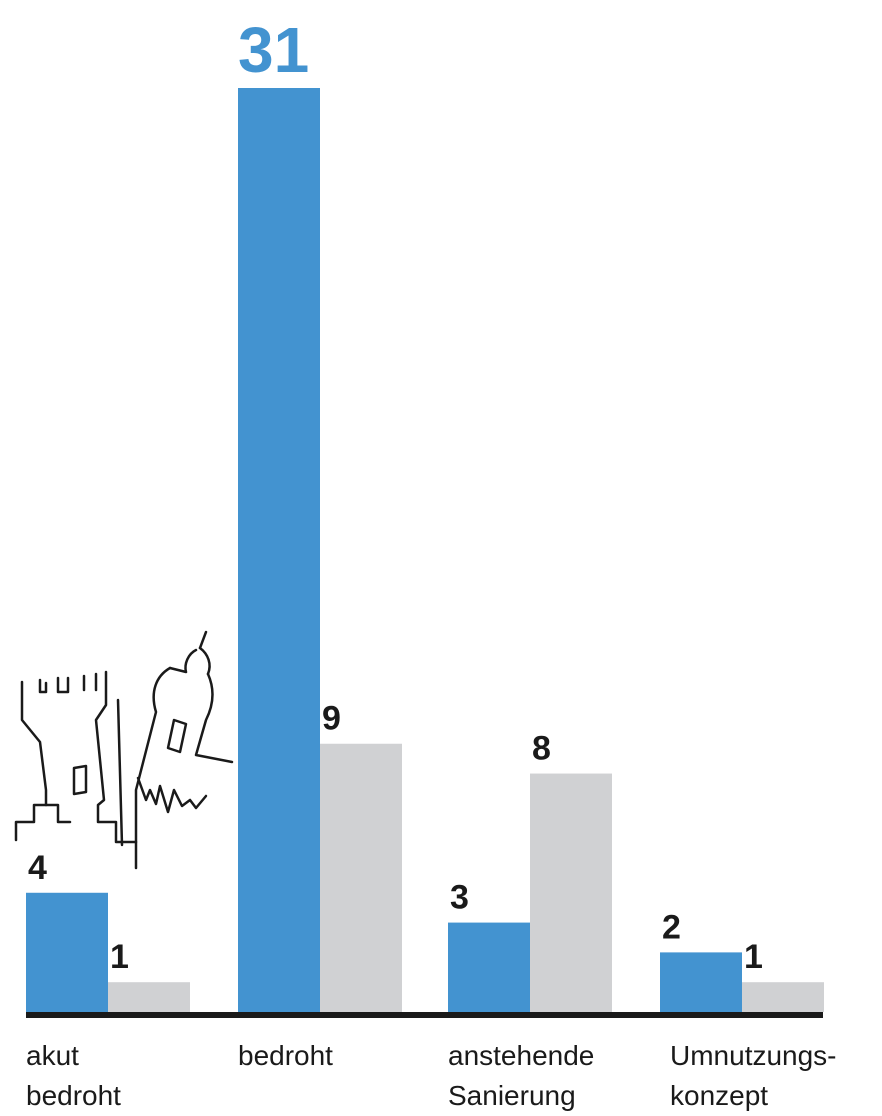  I want to click on value-label-series1-cat2: 31, so click(273, 50).